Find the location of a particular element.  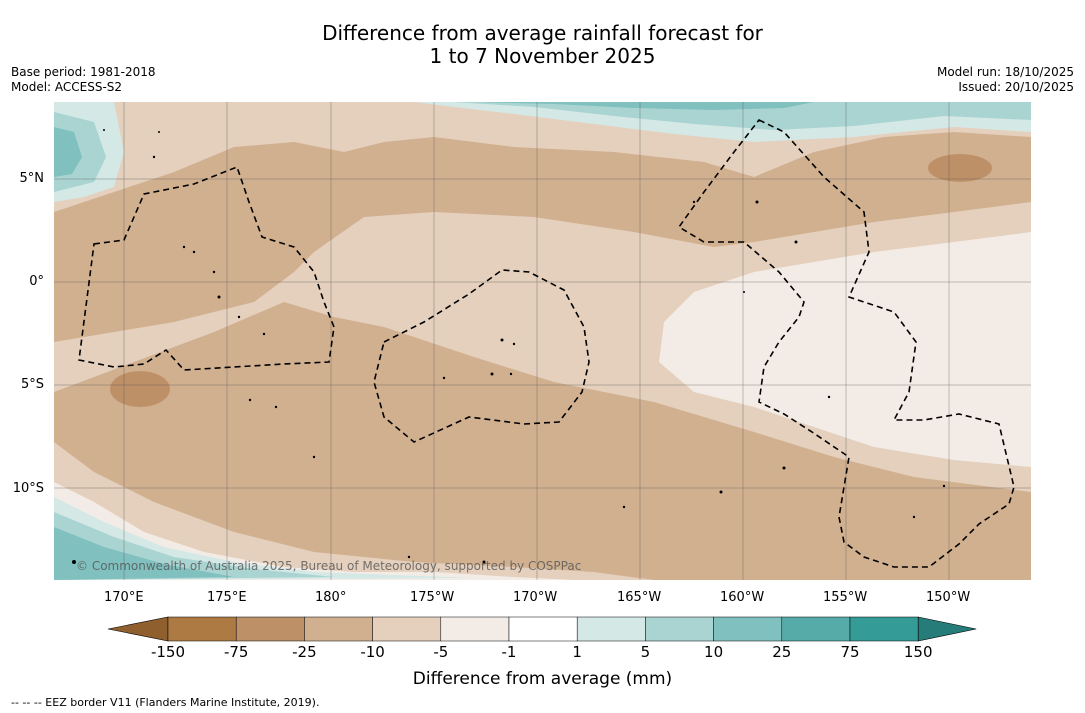

colorbar-tick-label: -25 is located at coordinates (304, 652).